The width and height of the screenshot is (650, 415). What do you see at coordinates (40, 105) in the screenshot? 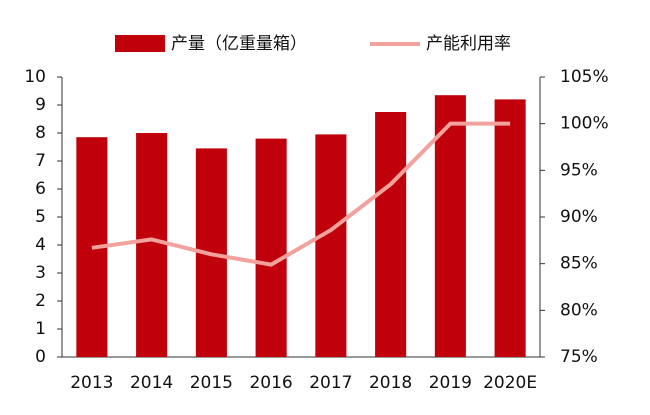
I see `y-tick-label: 9` at bounding box center [40, 105].